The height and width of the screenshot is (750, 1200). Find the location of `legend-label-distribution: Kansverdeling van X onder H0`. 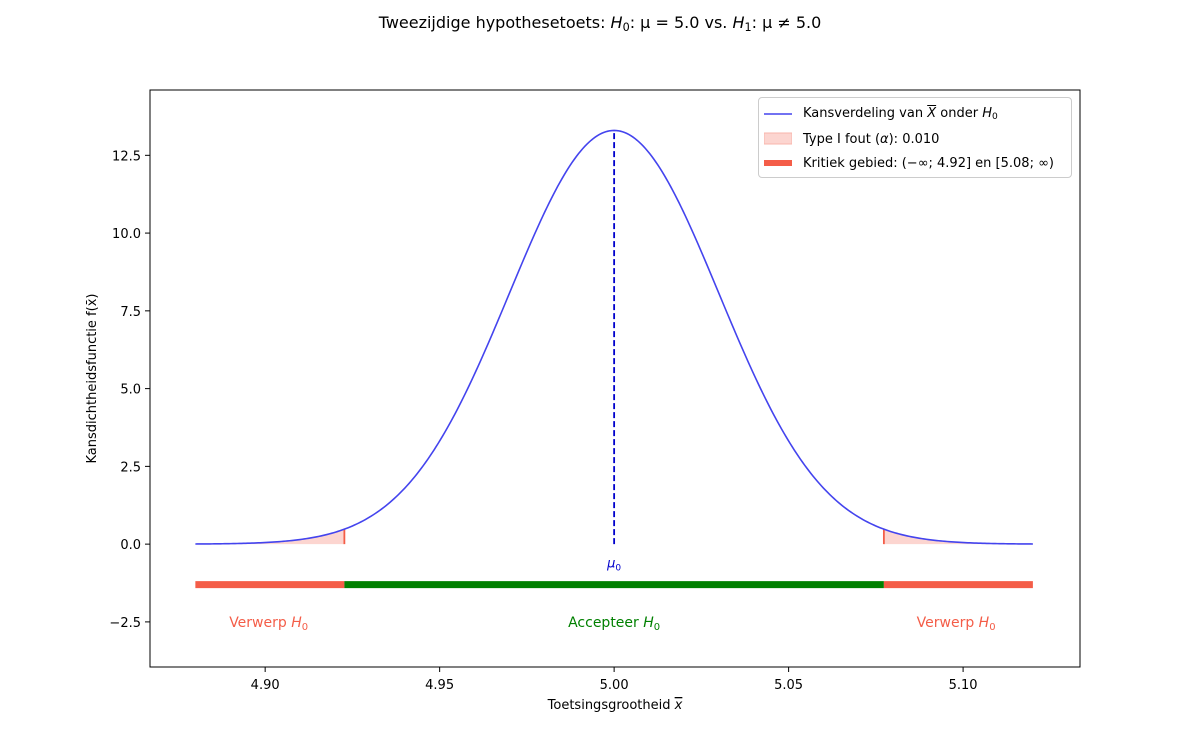

legend-label-distribution: Kansverdeling van X onder H0 is located at coordinates (900, 114).